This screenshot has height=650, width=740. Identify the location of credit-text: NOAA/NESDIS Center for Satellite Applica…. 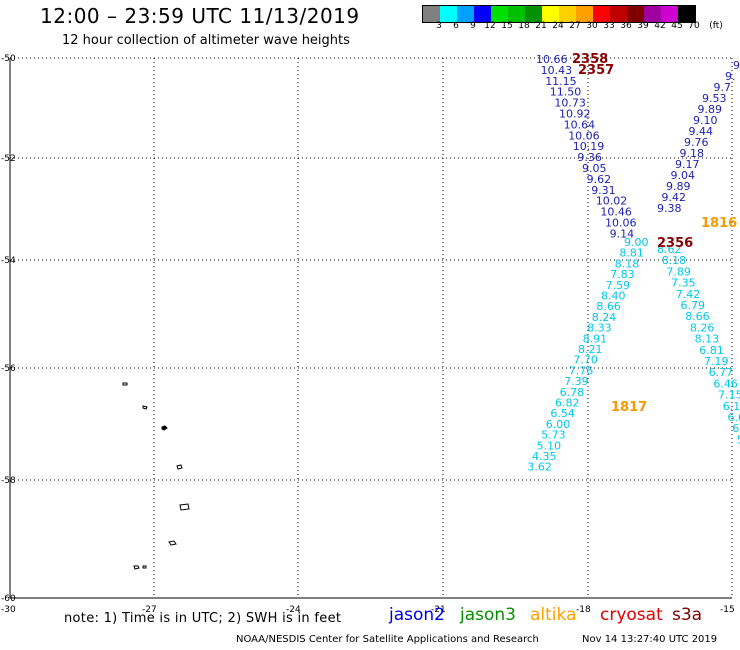
(387, 639).